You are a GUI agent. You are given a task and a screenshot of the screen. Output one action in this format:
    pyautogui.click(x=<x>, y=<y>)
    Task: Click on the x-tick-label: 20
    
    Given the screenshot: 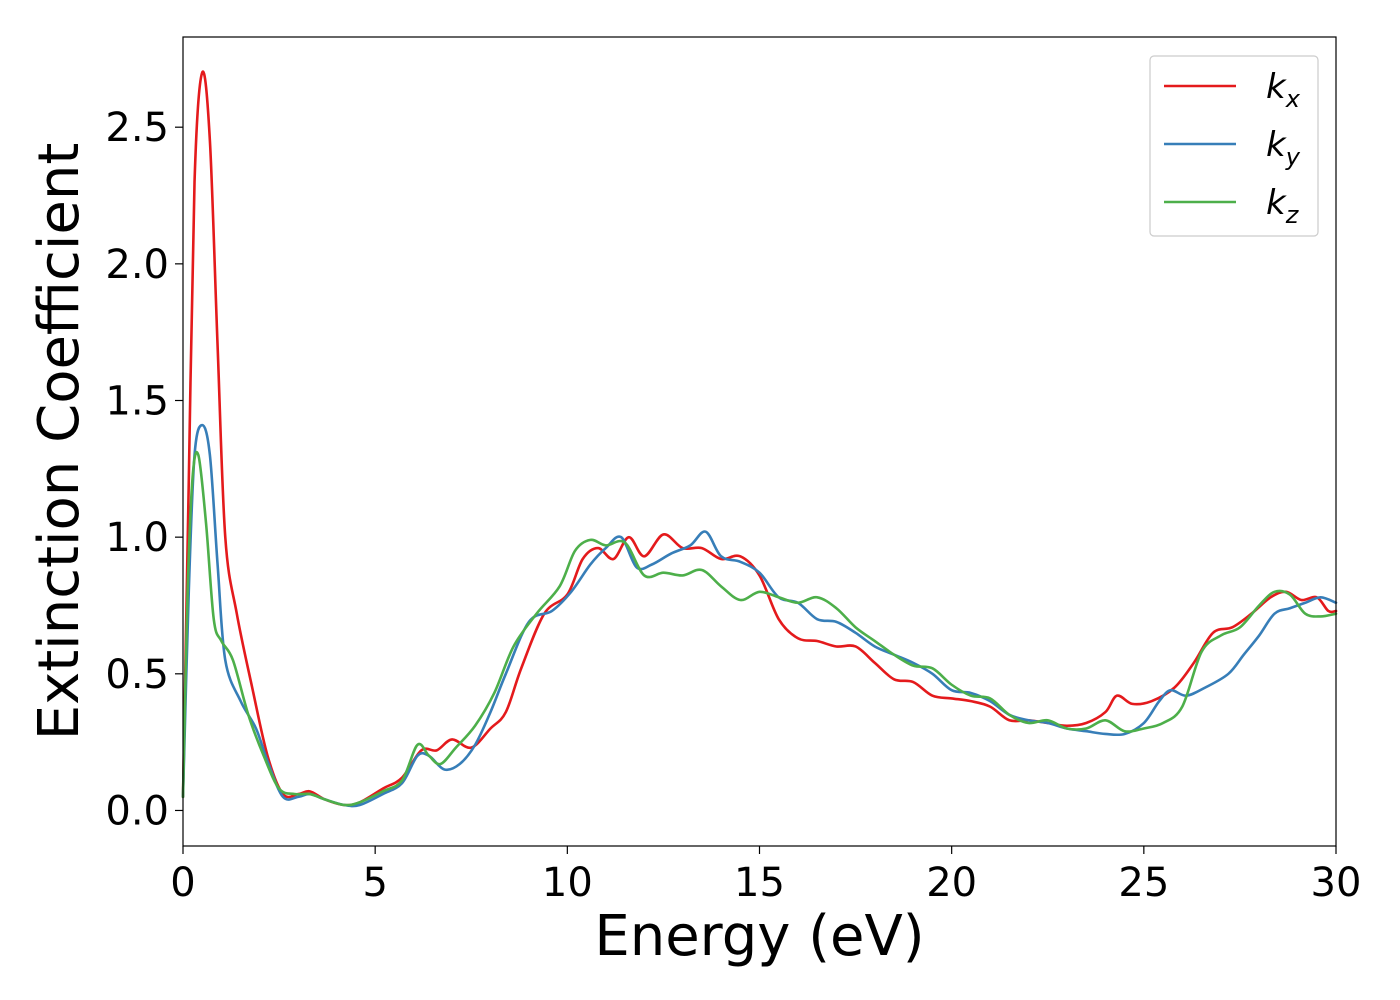 What is the action you would take?
    pyautogui.click(x=951, y=883)
    